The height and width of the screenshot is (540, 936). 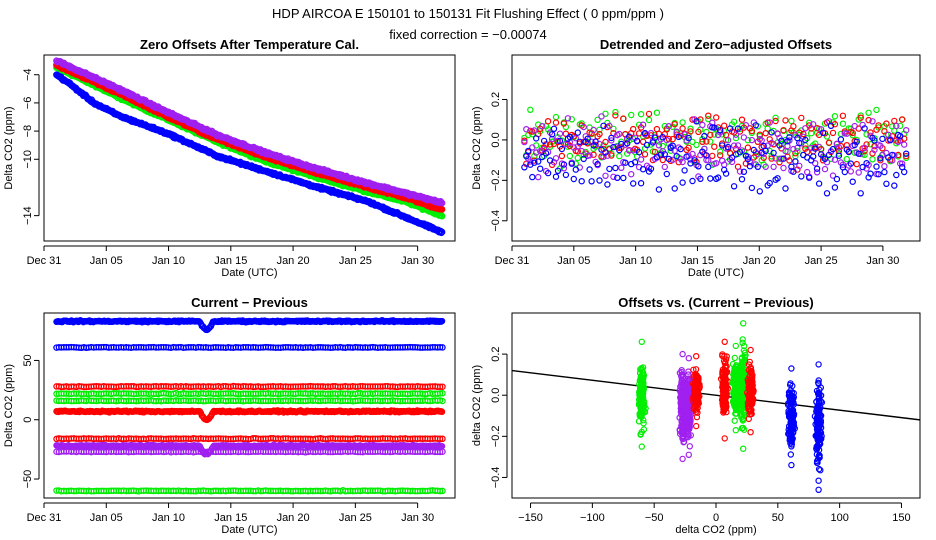 I want to click on x-tick-label: Jan 30, so click(x=417, y=261).